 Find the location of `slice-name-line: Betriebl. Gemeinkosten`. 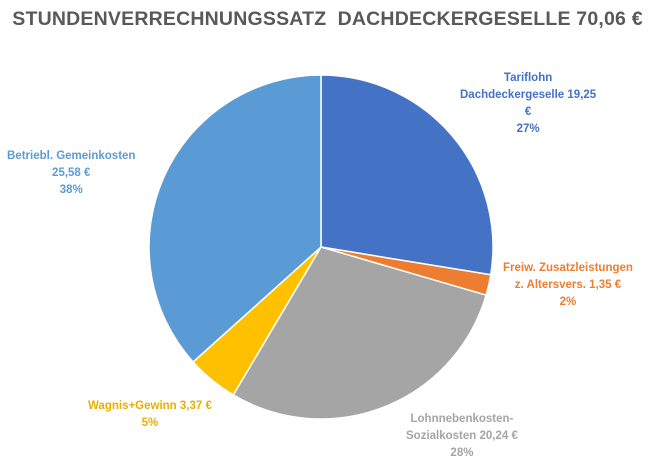

slice-name-line: Betriebl. Gemeinkosten is located at coordinates (71, 156).